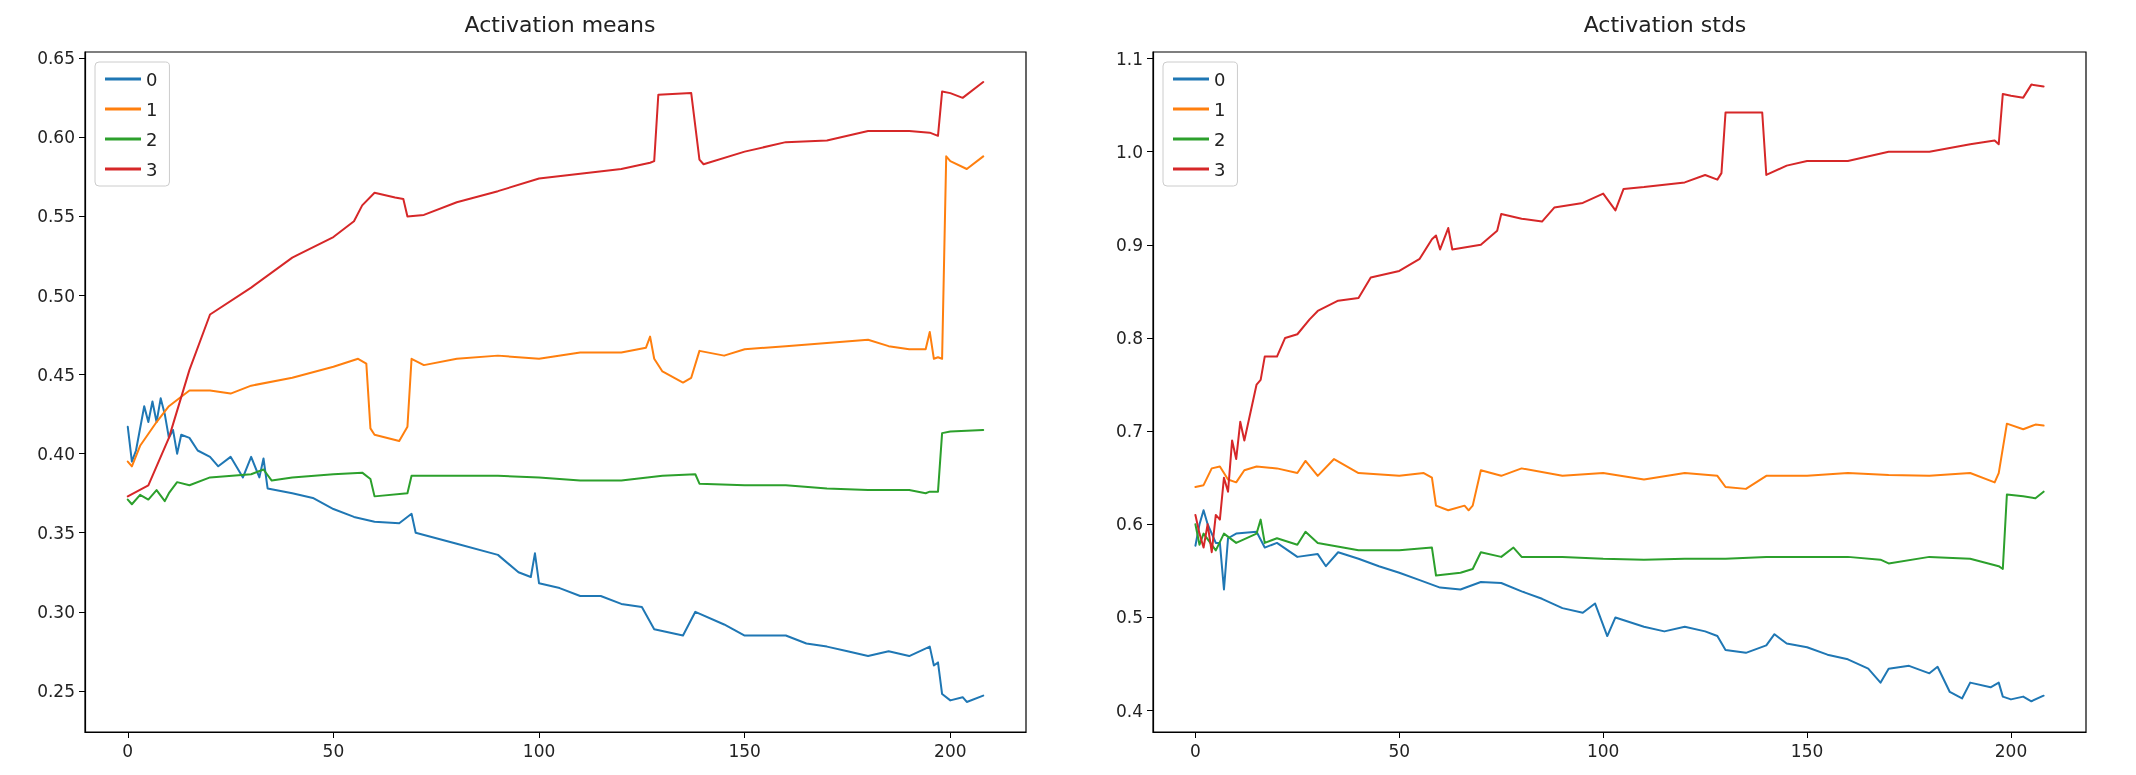 Image resolution: width=2136 pixels, height=775 pixels. Describe the element at coordinates (56, 611) in the screenshot. I see `y-tick-label: 0.30` at that location.